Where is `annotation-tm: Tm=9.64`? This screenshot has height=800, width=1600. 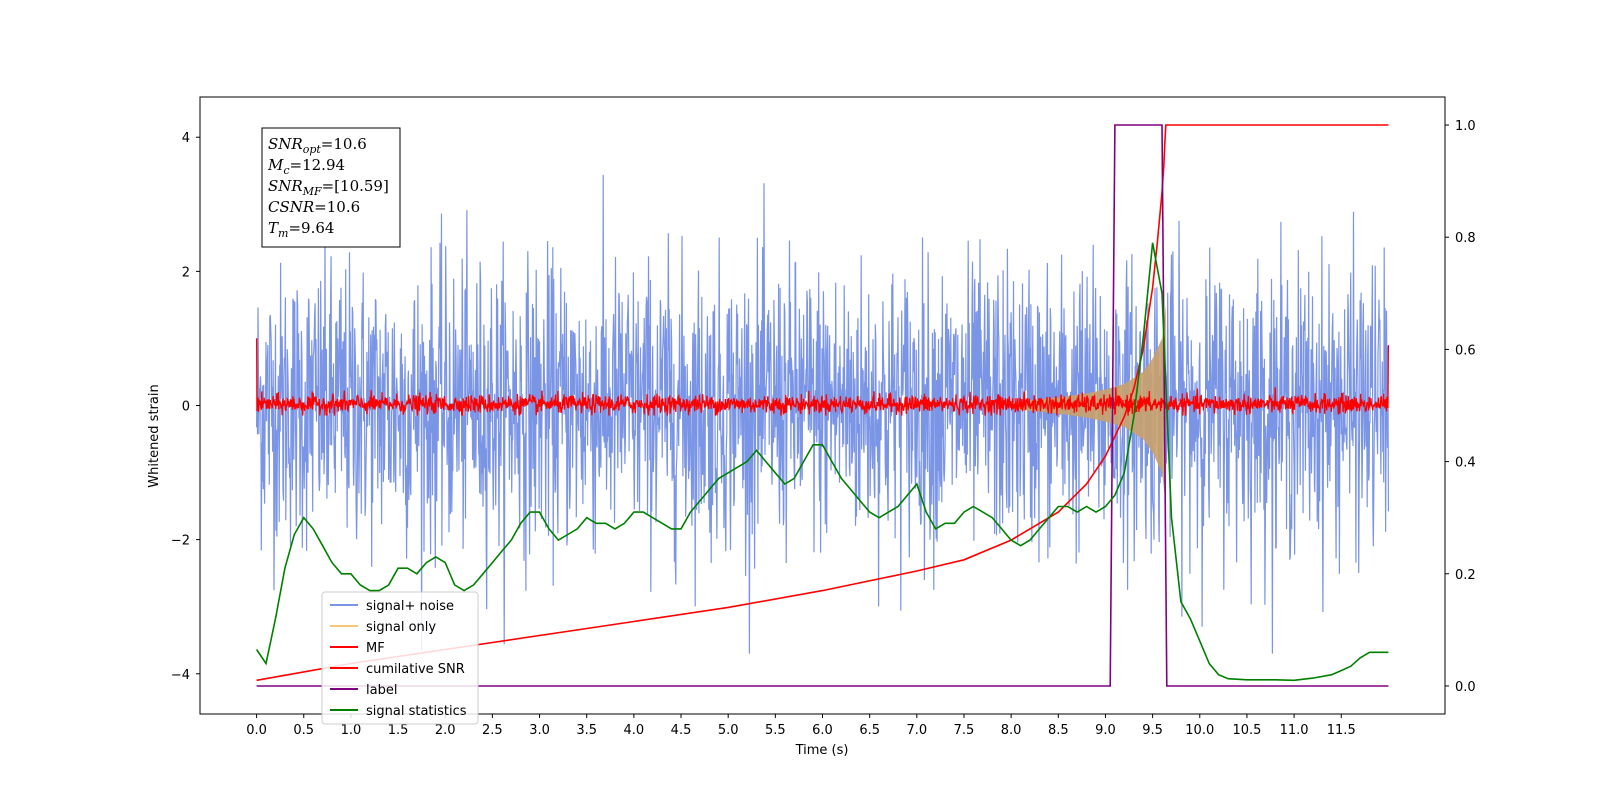 annotation-tm: Tm=9.64 is located at coordinates (301, 229).